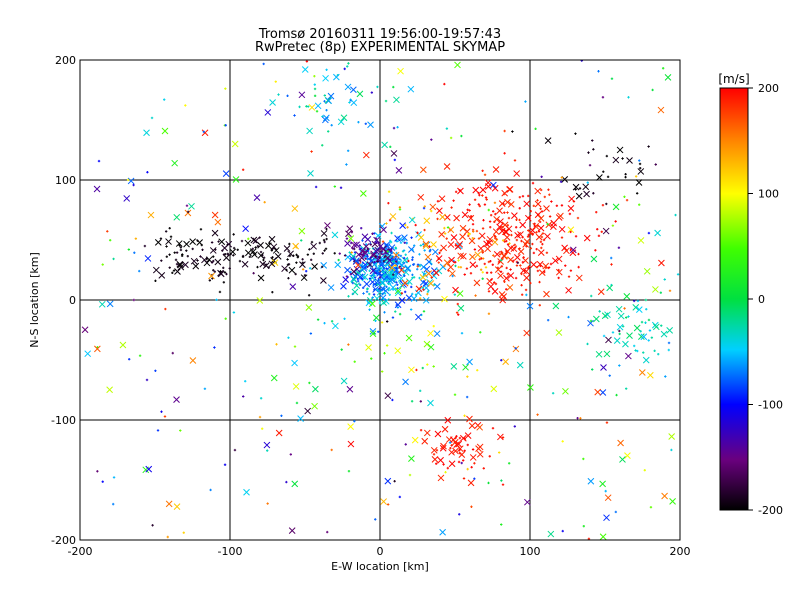 The width and height of the screenshot is (800, 600). What do you see at coordinates (770, 510) in the screenshot?
I see `colorbar-tick-label: -200` at bounding box center [770, 510].